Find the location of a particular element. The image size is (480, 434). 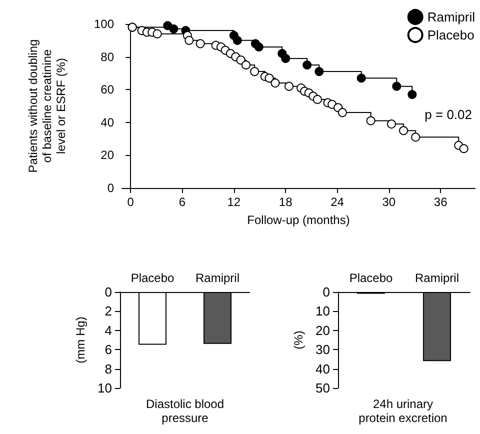

x-tick-label: 6 is located at coordinates (182, 202).